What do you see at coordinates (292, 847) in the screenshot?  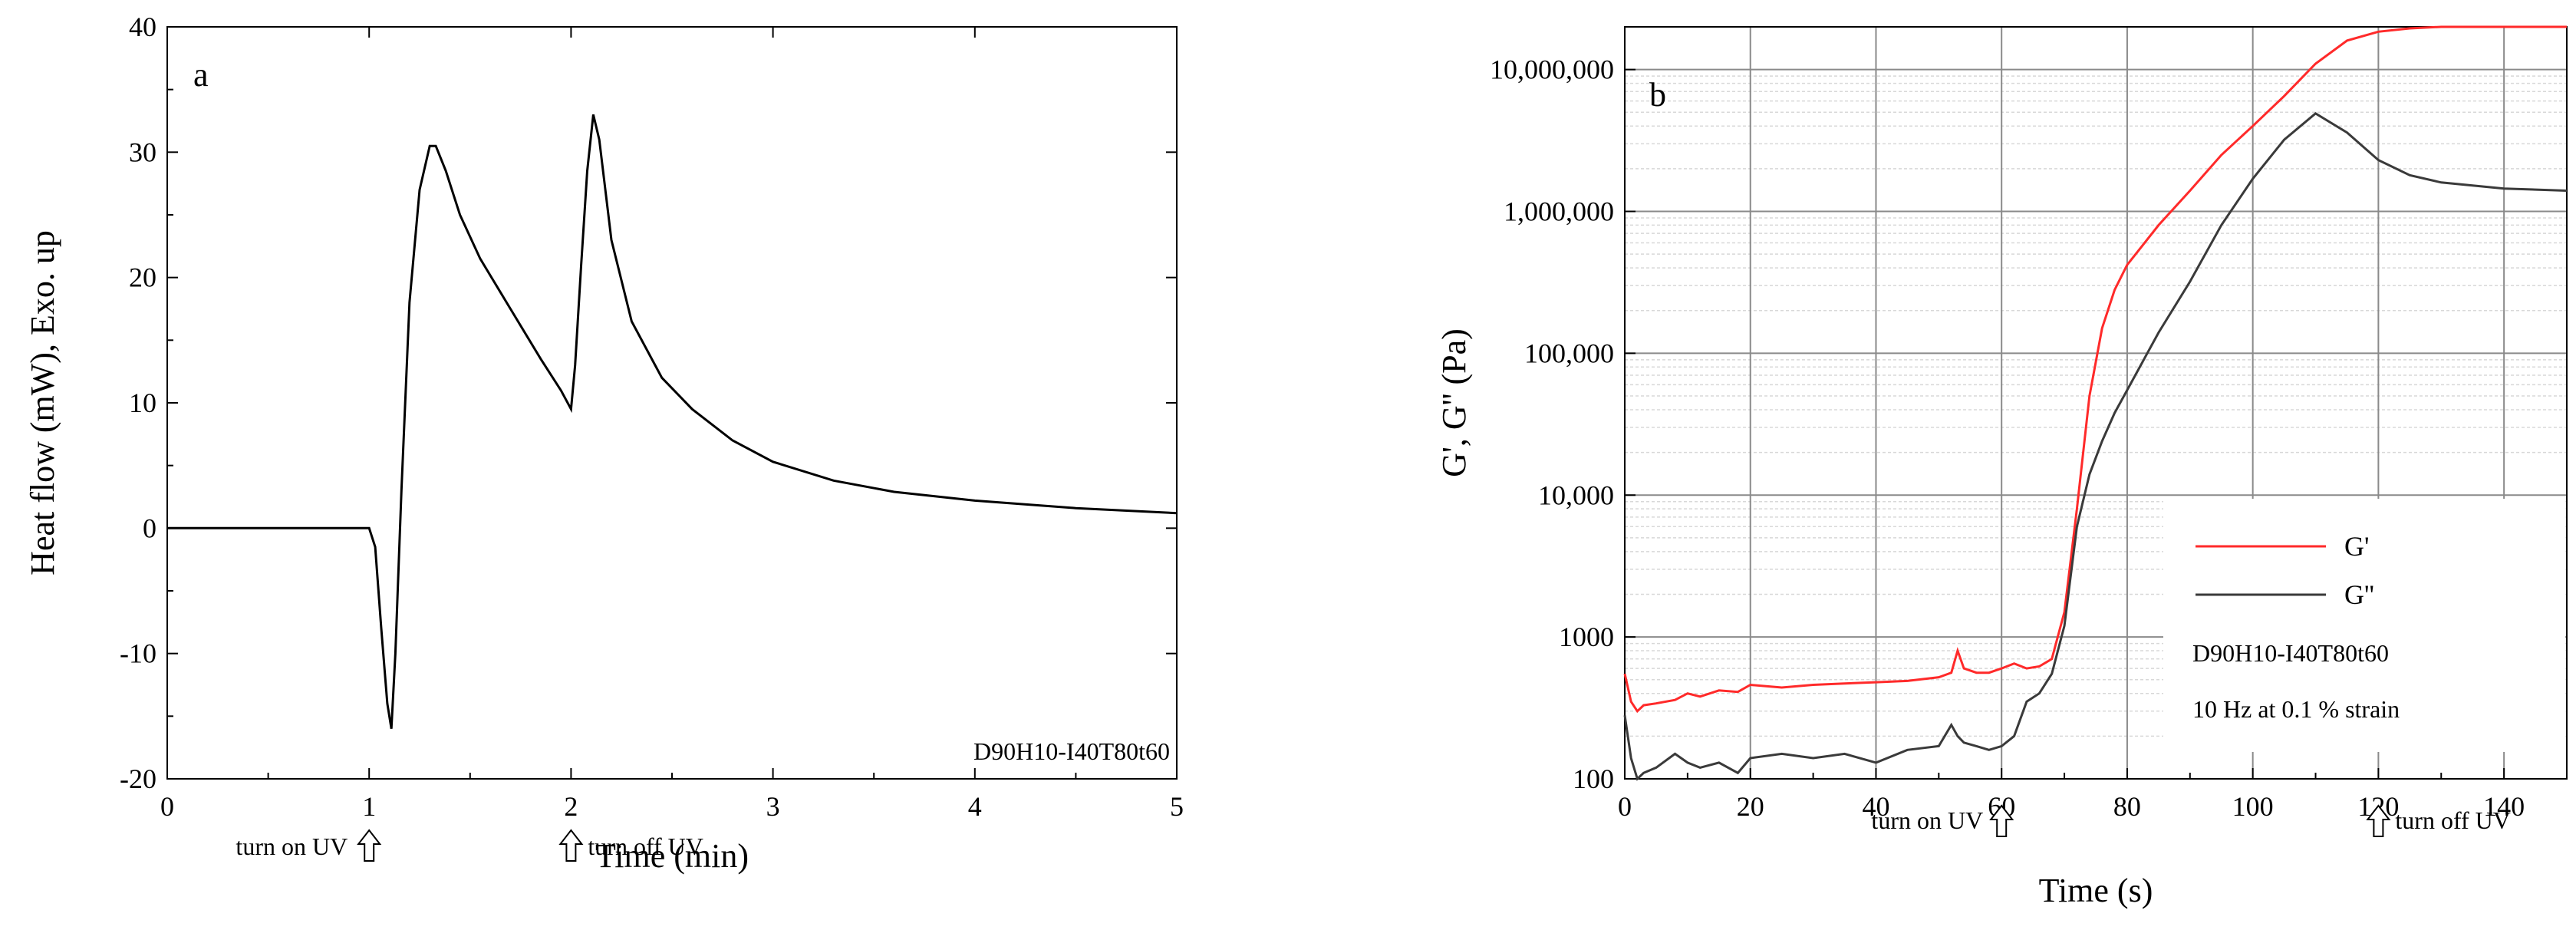 I see `marker-label-a: turn on UV` at bounding box center [292, 847].